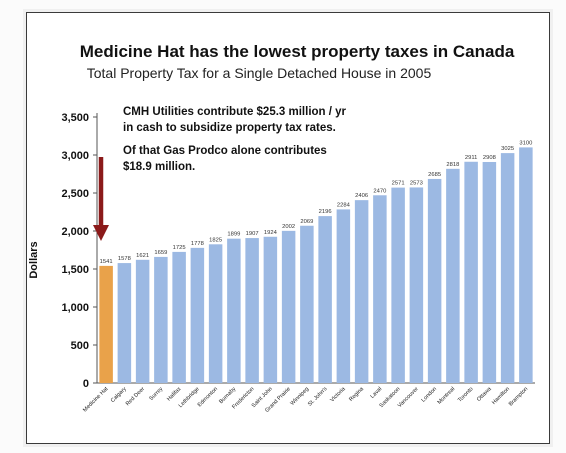 This screenshot has width=566, height=453. I want to click on data-label: 3100, so click(525, 143).